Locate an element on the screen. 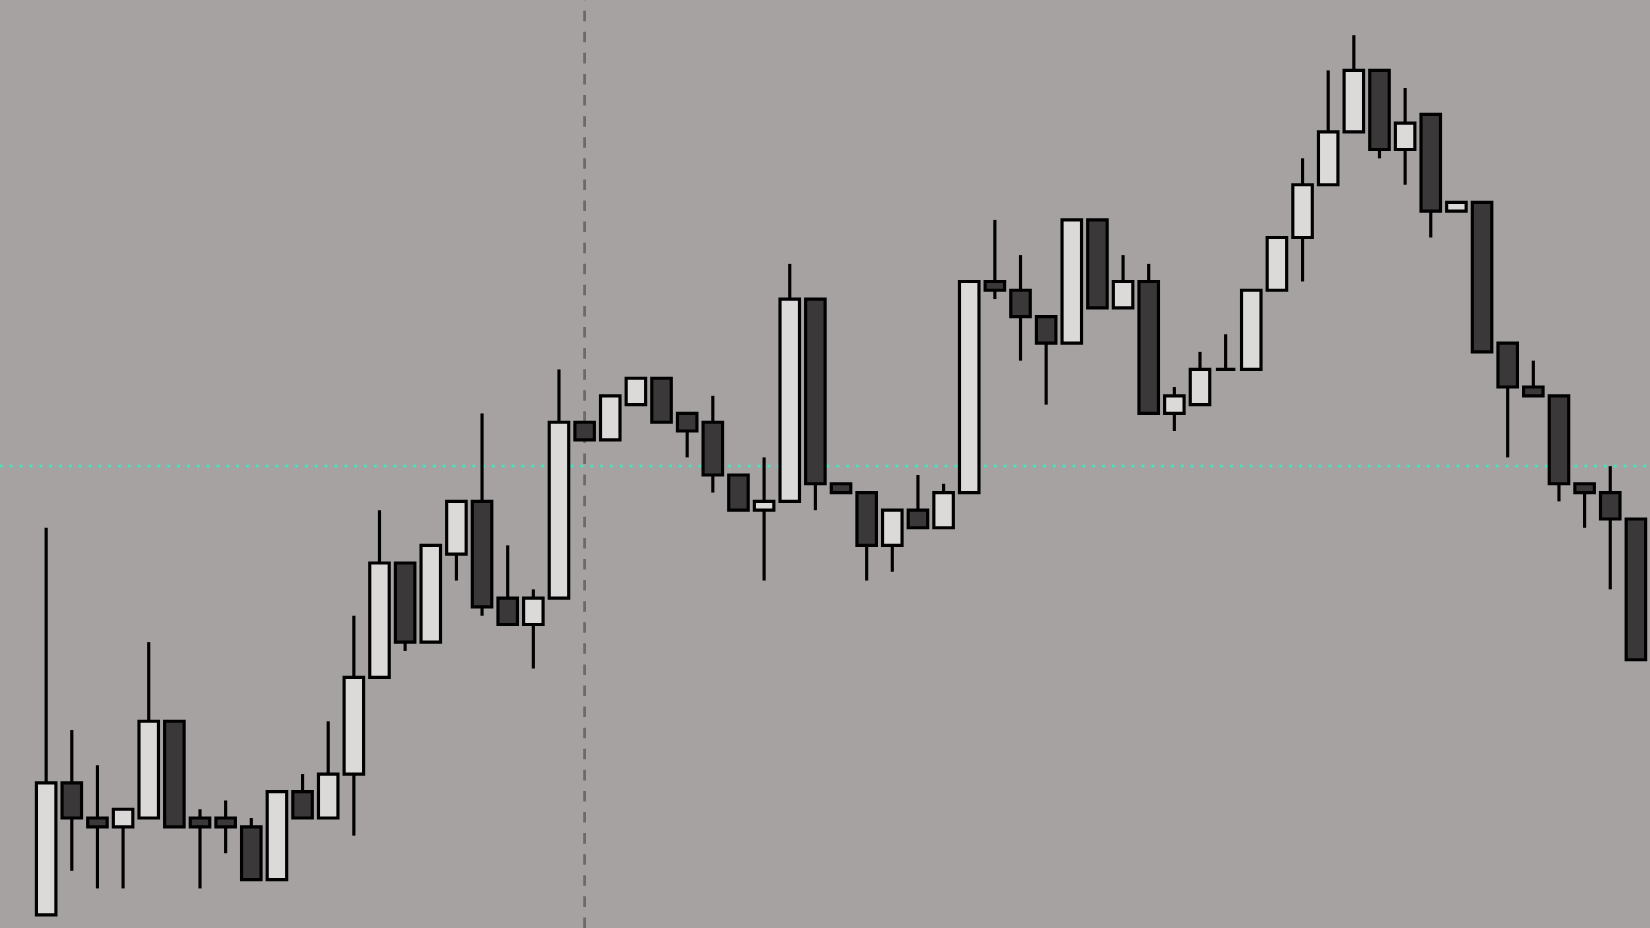 This screenshot has width=1650, height=928. candlestick is located at coordinates (1225, 352).